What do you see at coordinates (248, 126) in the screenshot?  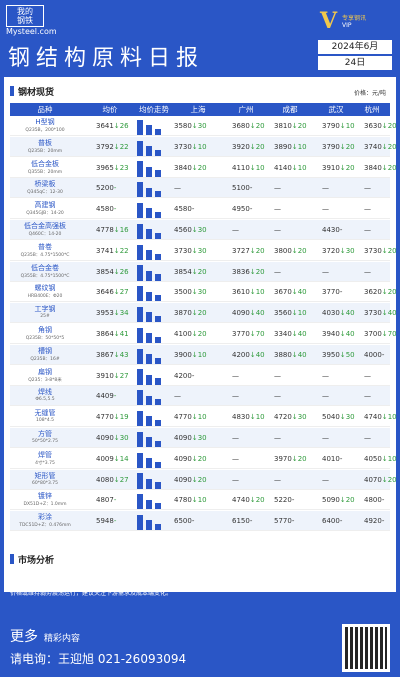 I see `price-guangzhou: 3680↓20` at bounding box center [248, 126].